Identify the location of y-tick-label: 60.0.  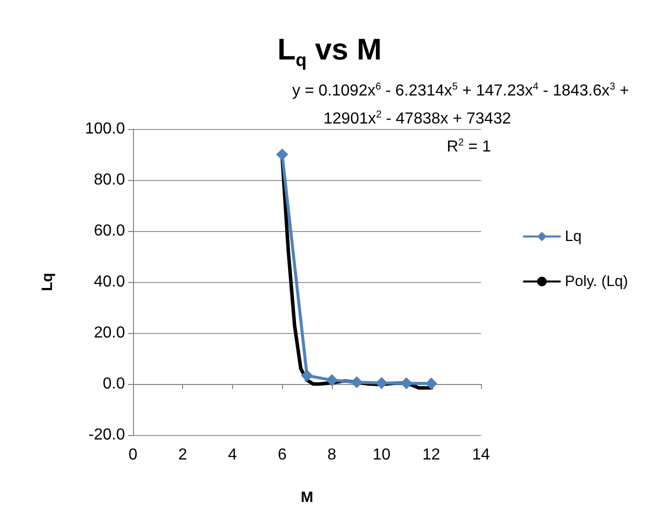
(110, 231).